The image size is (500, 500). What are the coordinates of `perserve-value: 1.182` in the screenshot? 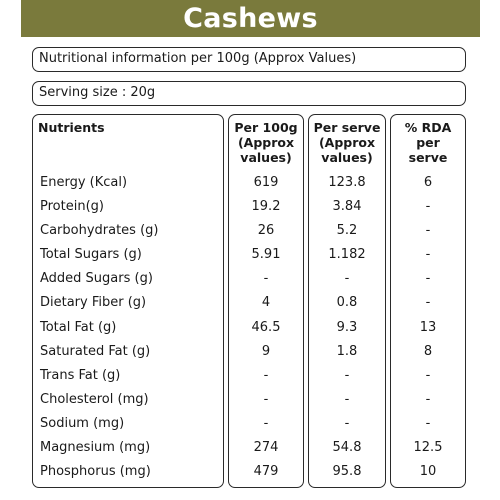 It's located at (347, 255).